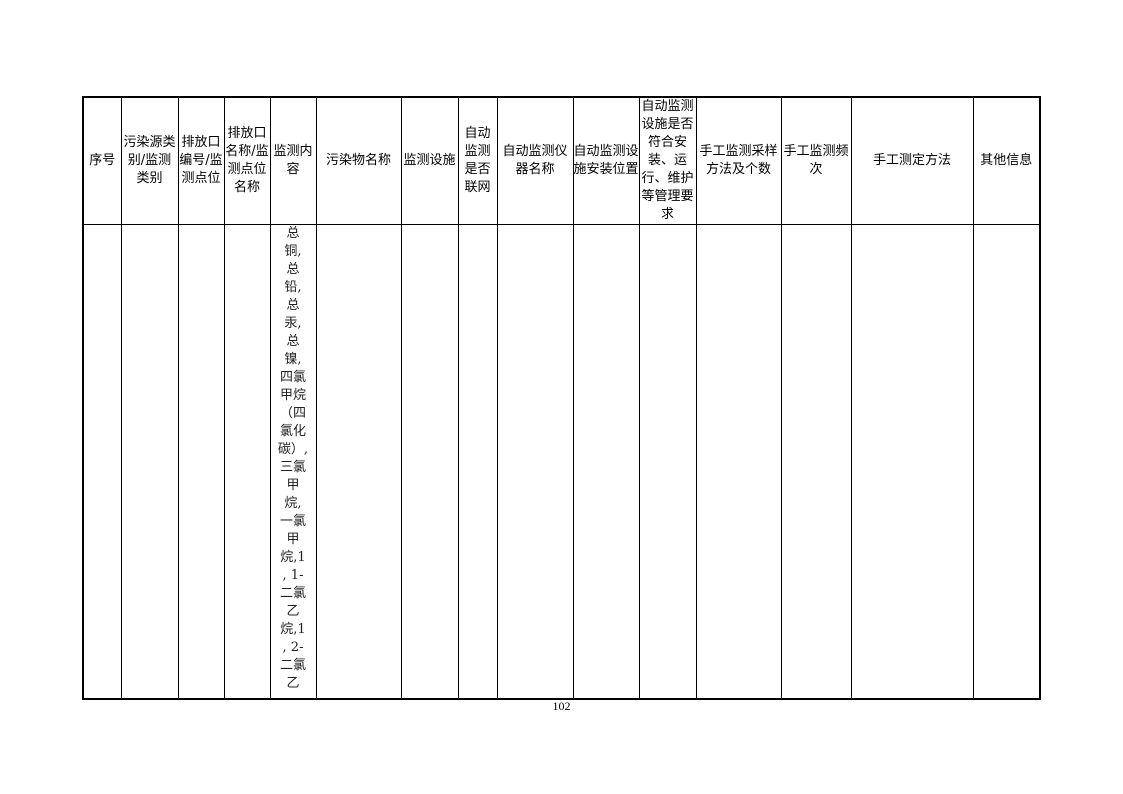  What do you see at coordinates (293, 575) in the screenshot?
I see `monitoring-content-line: , 1-` at bounding box center [293, 575].